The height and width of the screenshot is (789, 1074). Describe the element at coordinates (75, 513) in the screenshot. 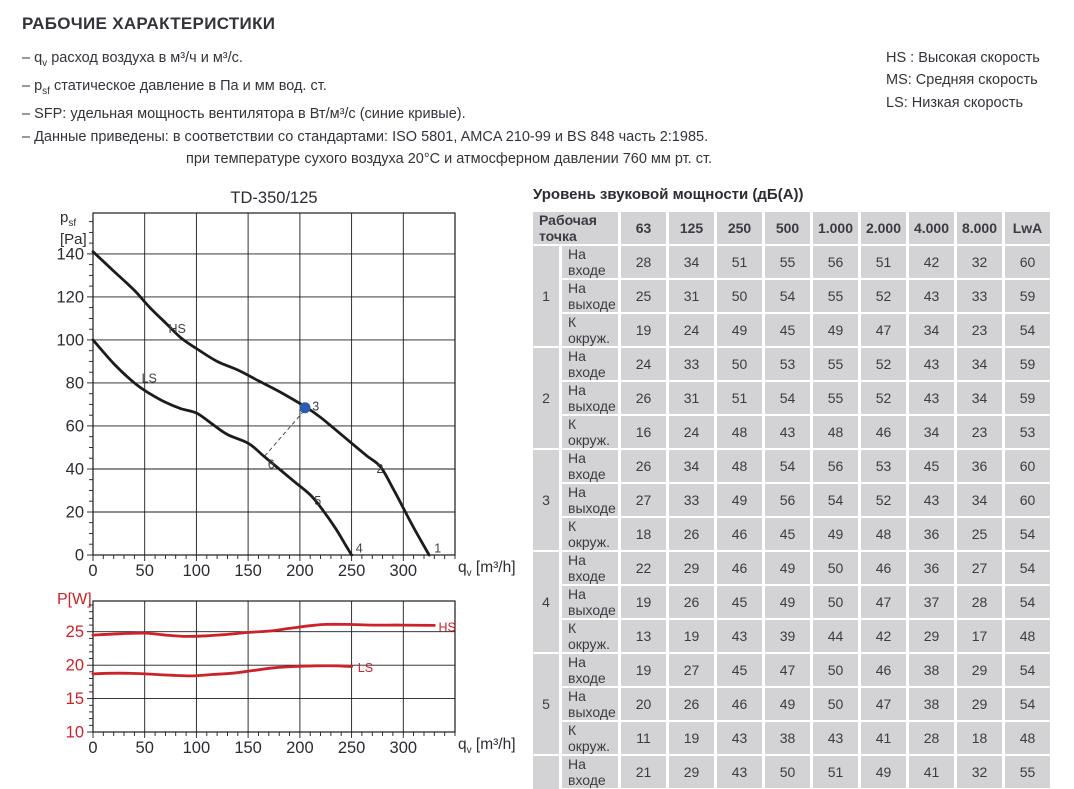

I see `svg-text: 20` at that location.